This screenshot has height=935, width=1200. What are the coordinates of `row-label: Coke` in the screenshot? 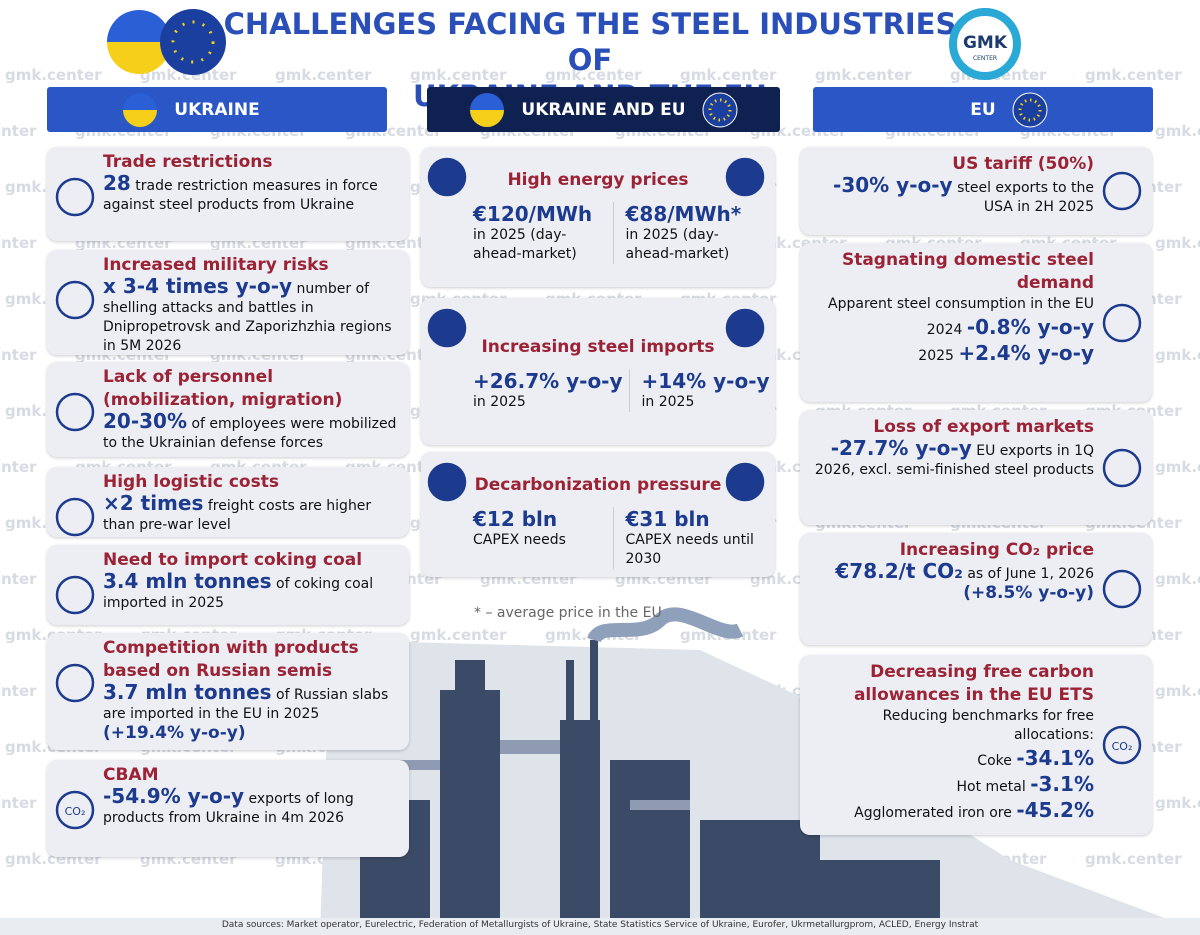 It's located at (994, 761).